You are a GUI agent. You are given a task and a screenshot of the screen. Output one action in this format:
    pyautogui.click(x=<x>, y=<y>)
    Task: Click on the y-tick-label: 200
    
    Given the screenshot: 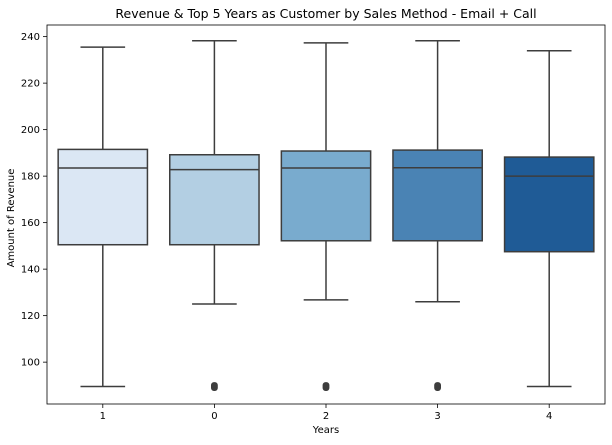 What is the action you would take?
    pyautogui.click(x=30, y=130)
    